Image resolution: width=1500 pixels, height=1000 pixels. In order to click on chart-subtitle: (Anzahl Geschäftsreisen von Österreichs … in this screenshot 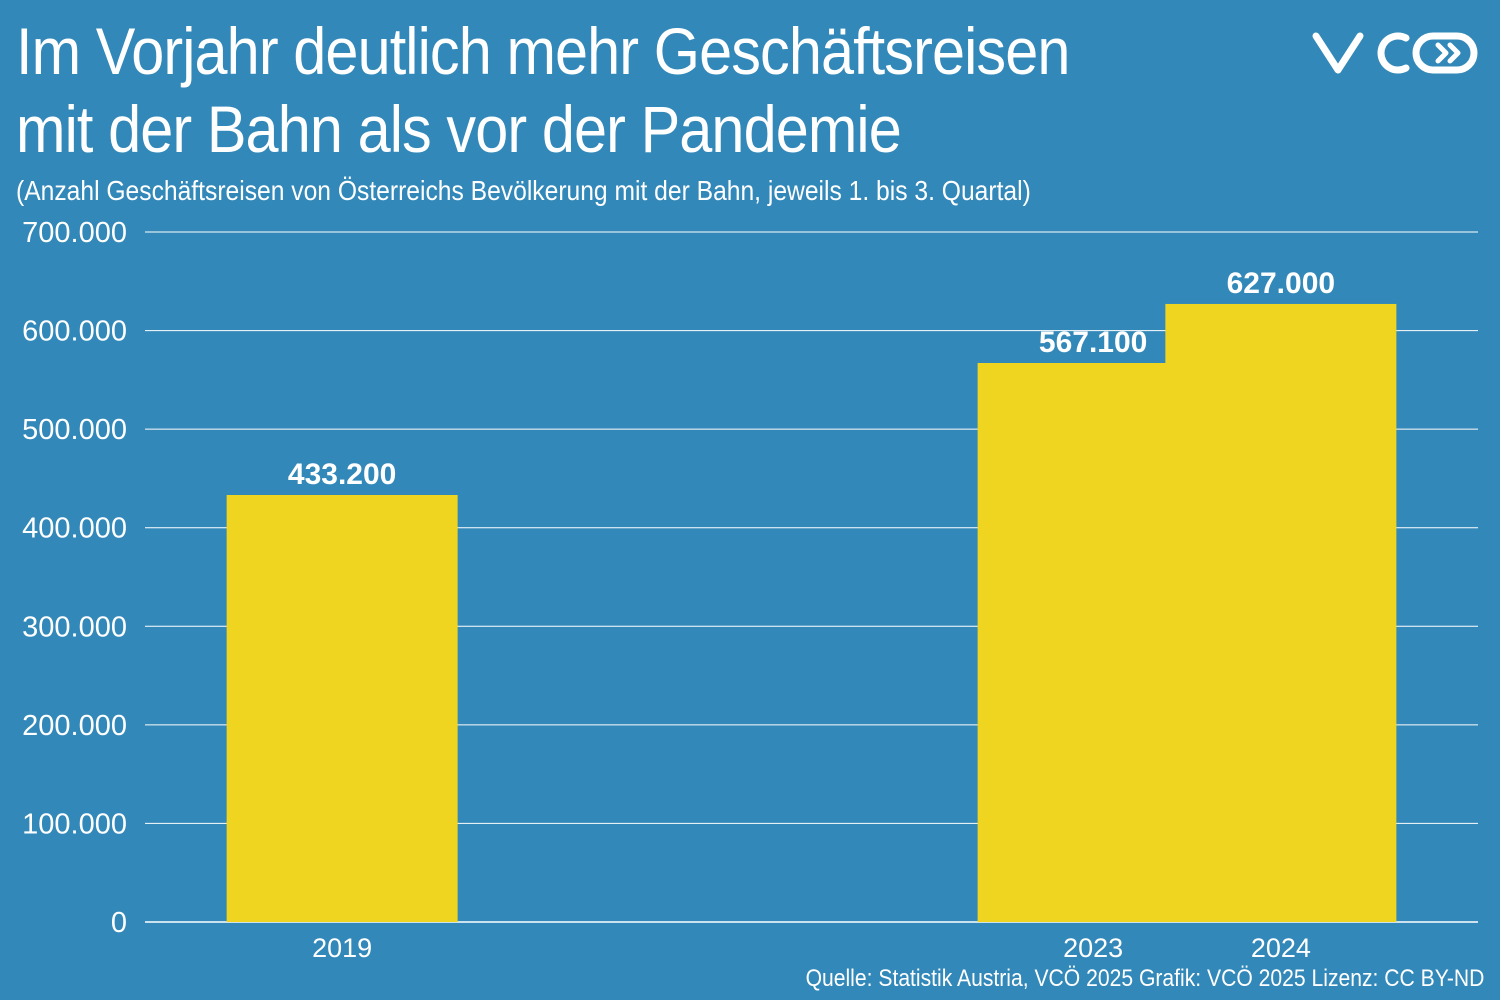, I will do `click(523, 190)`.